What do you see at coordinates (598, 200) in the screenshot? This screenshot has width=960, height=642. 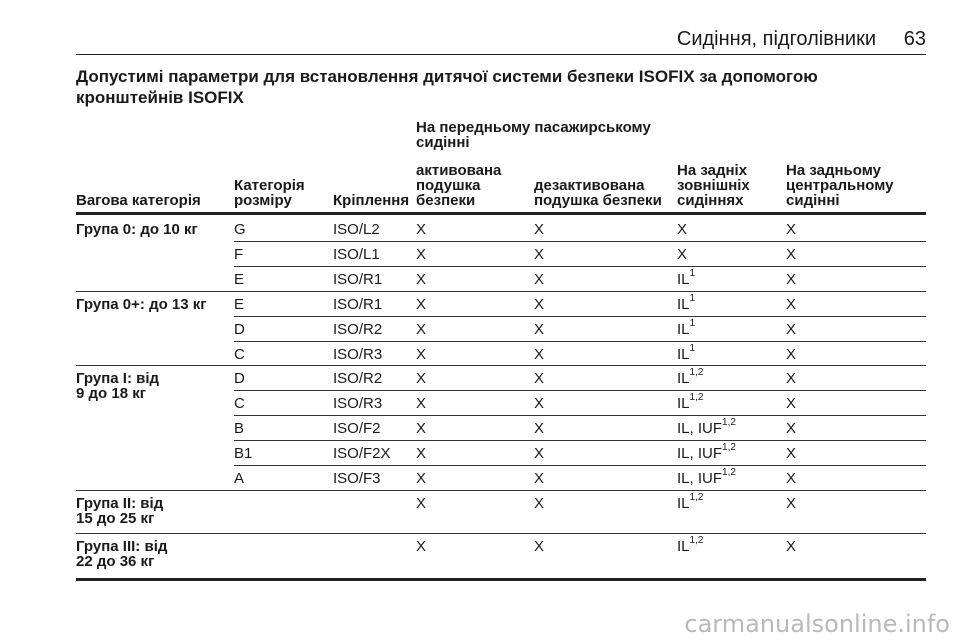 I see `column-header-deactive: подушка безпеки` at bounding box center [598, 200].